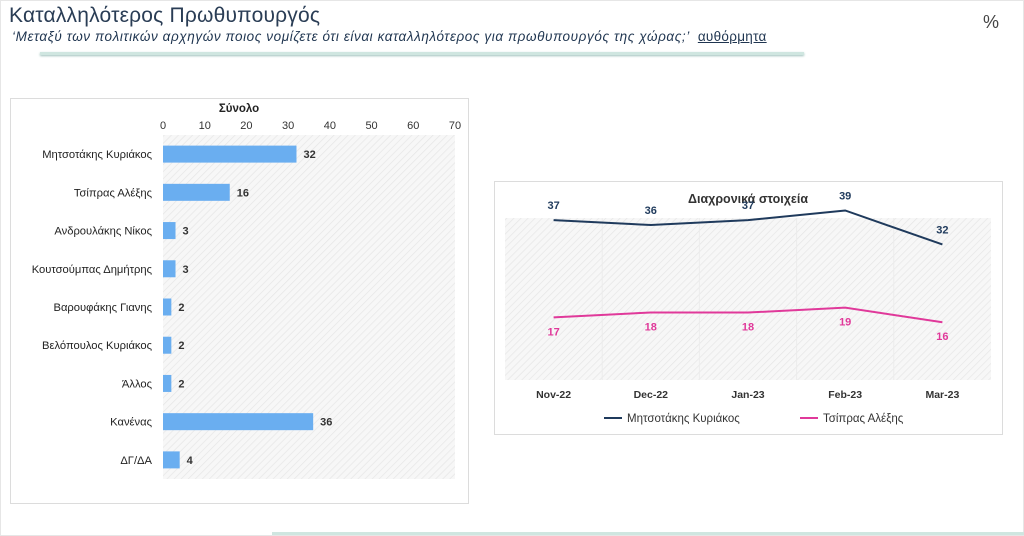 The width and height of the screenshot is (1024, 536). What do you see at coordinates (330, 126) in the screenshot?
I see `x-tick-label: 40` at bounding box center [330, 126].